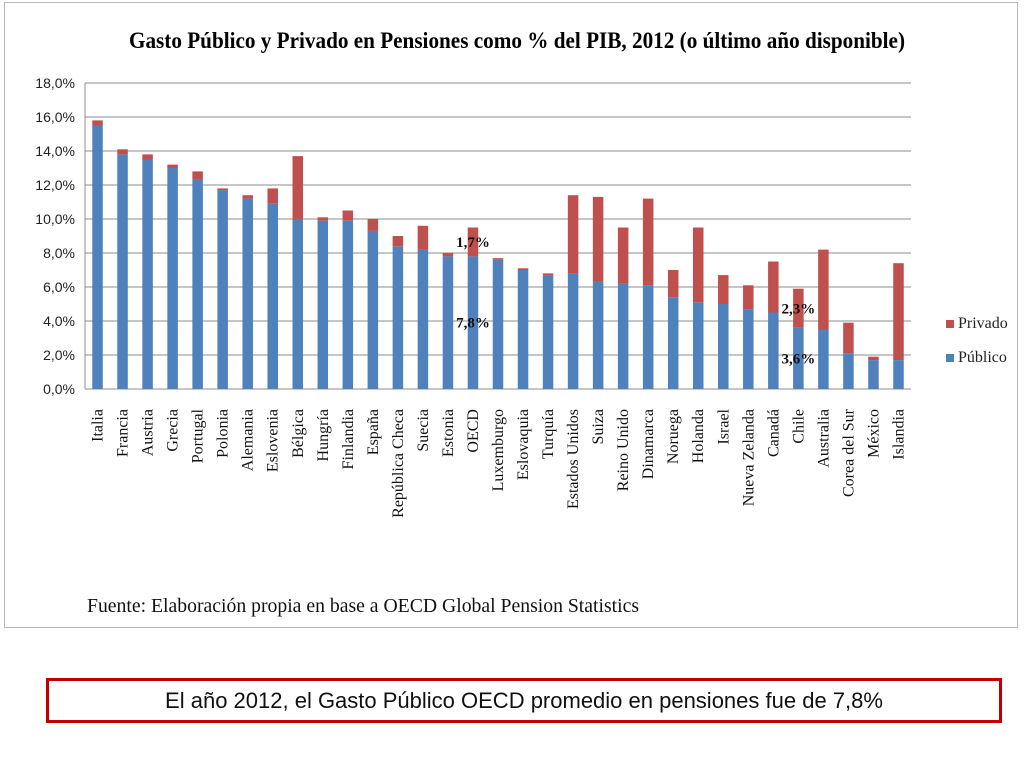  Describe the element at coordinates (773, 433) in the screenshot. I see `x-tick-label: Canadá` at that location.